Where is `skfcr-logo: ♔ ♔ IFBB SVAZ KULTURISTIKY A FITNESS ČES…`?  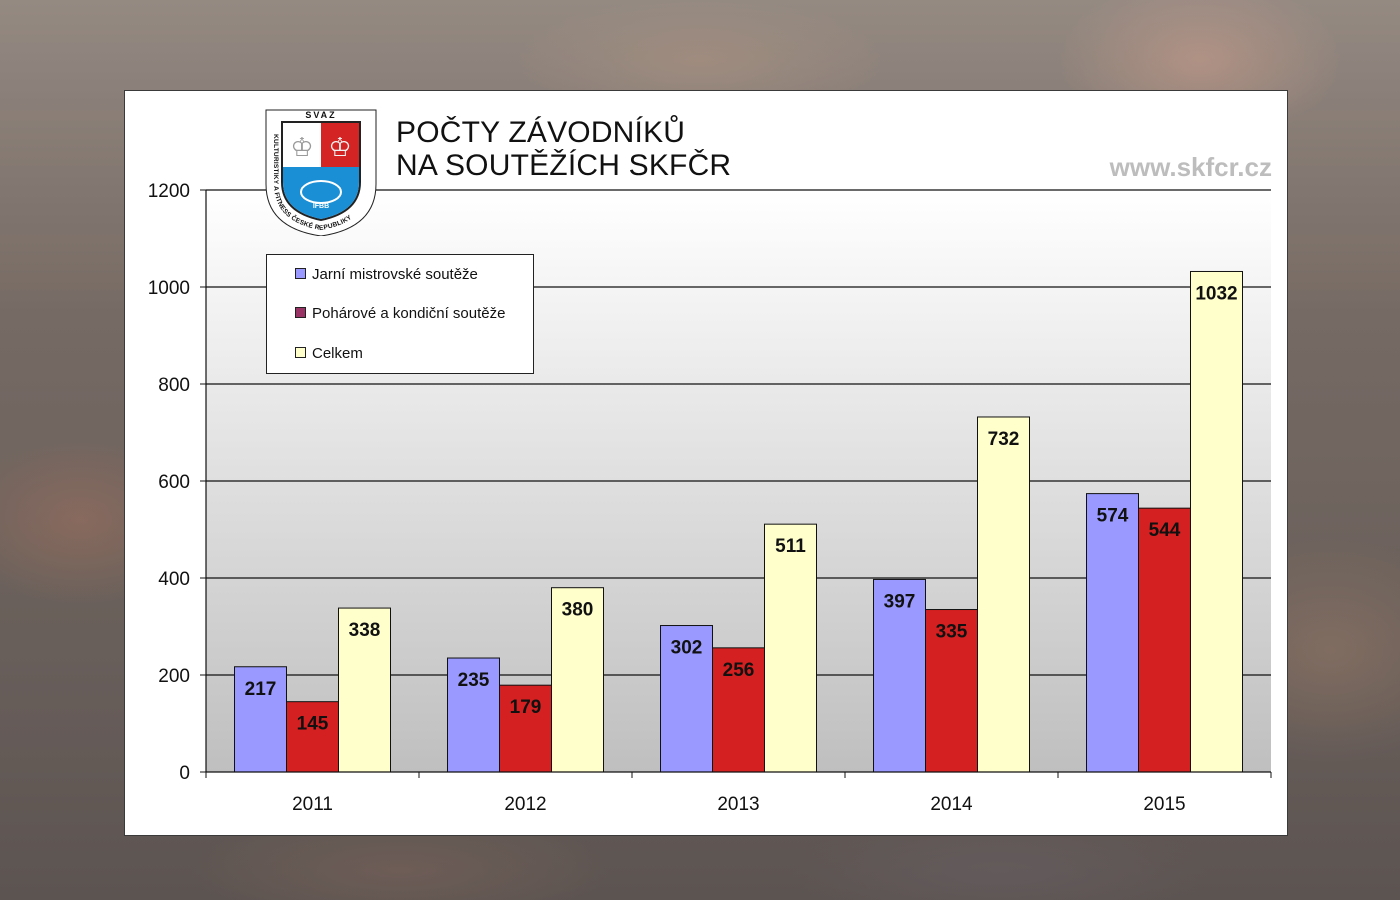
skfcr-logo: ♔ ♔ IFBB SVAZ KULTURISTIKY A FITNESS ČES… is located at coordinates (321, 172).